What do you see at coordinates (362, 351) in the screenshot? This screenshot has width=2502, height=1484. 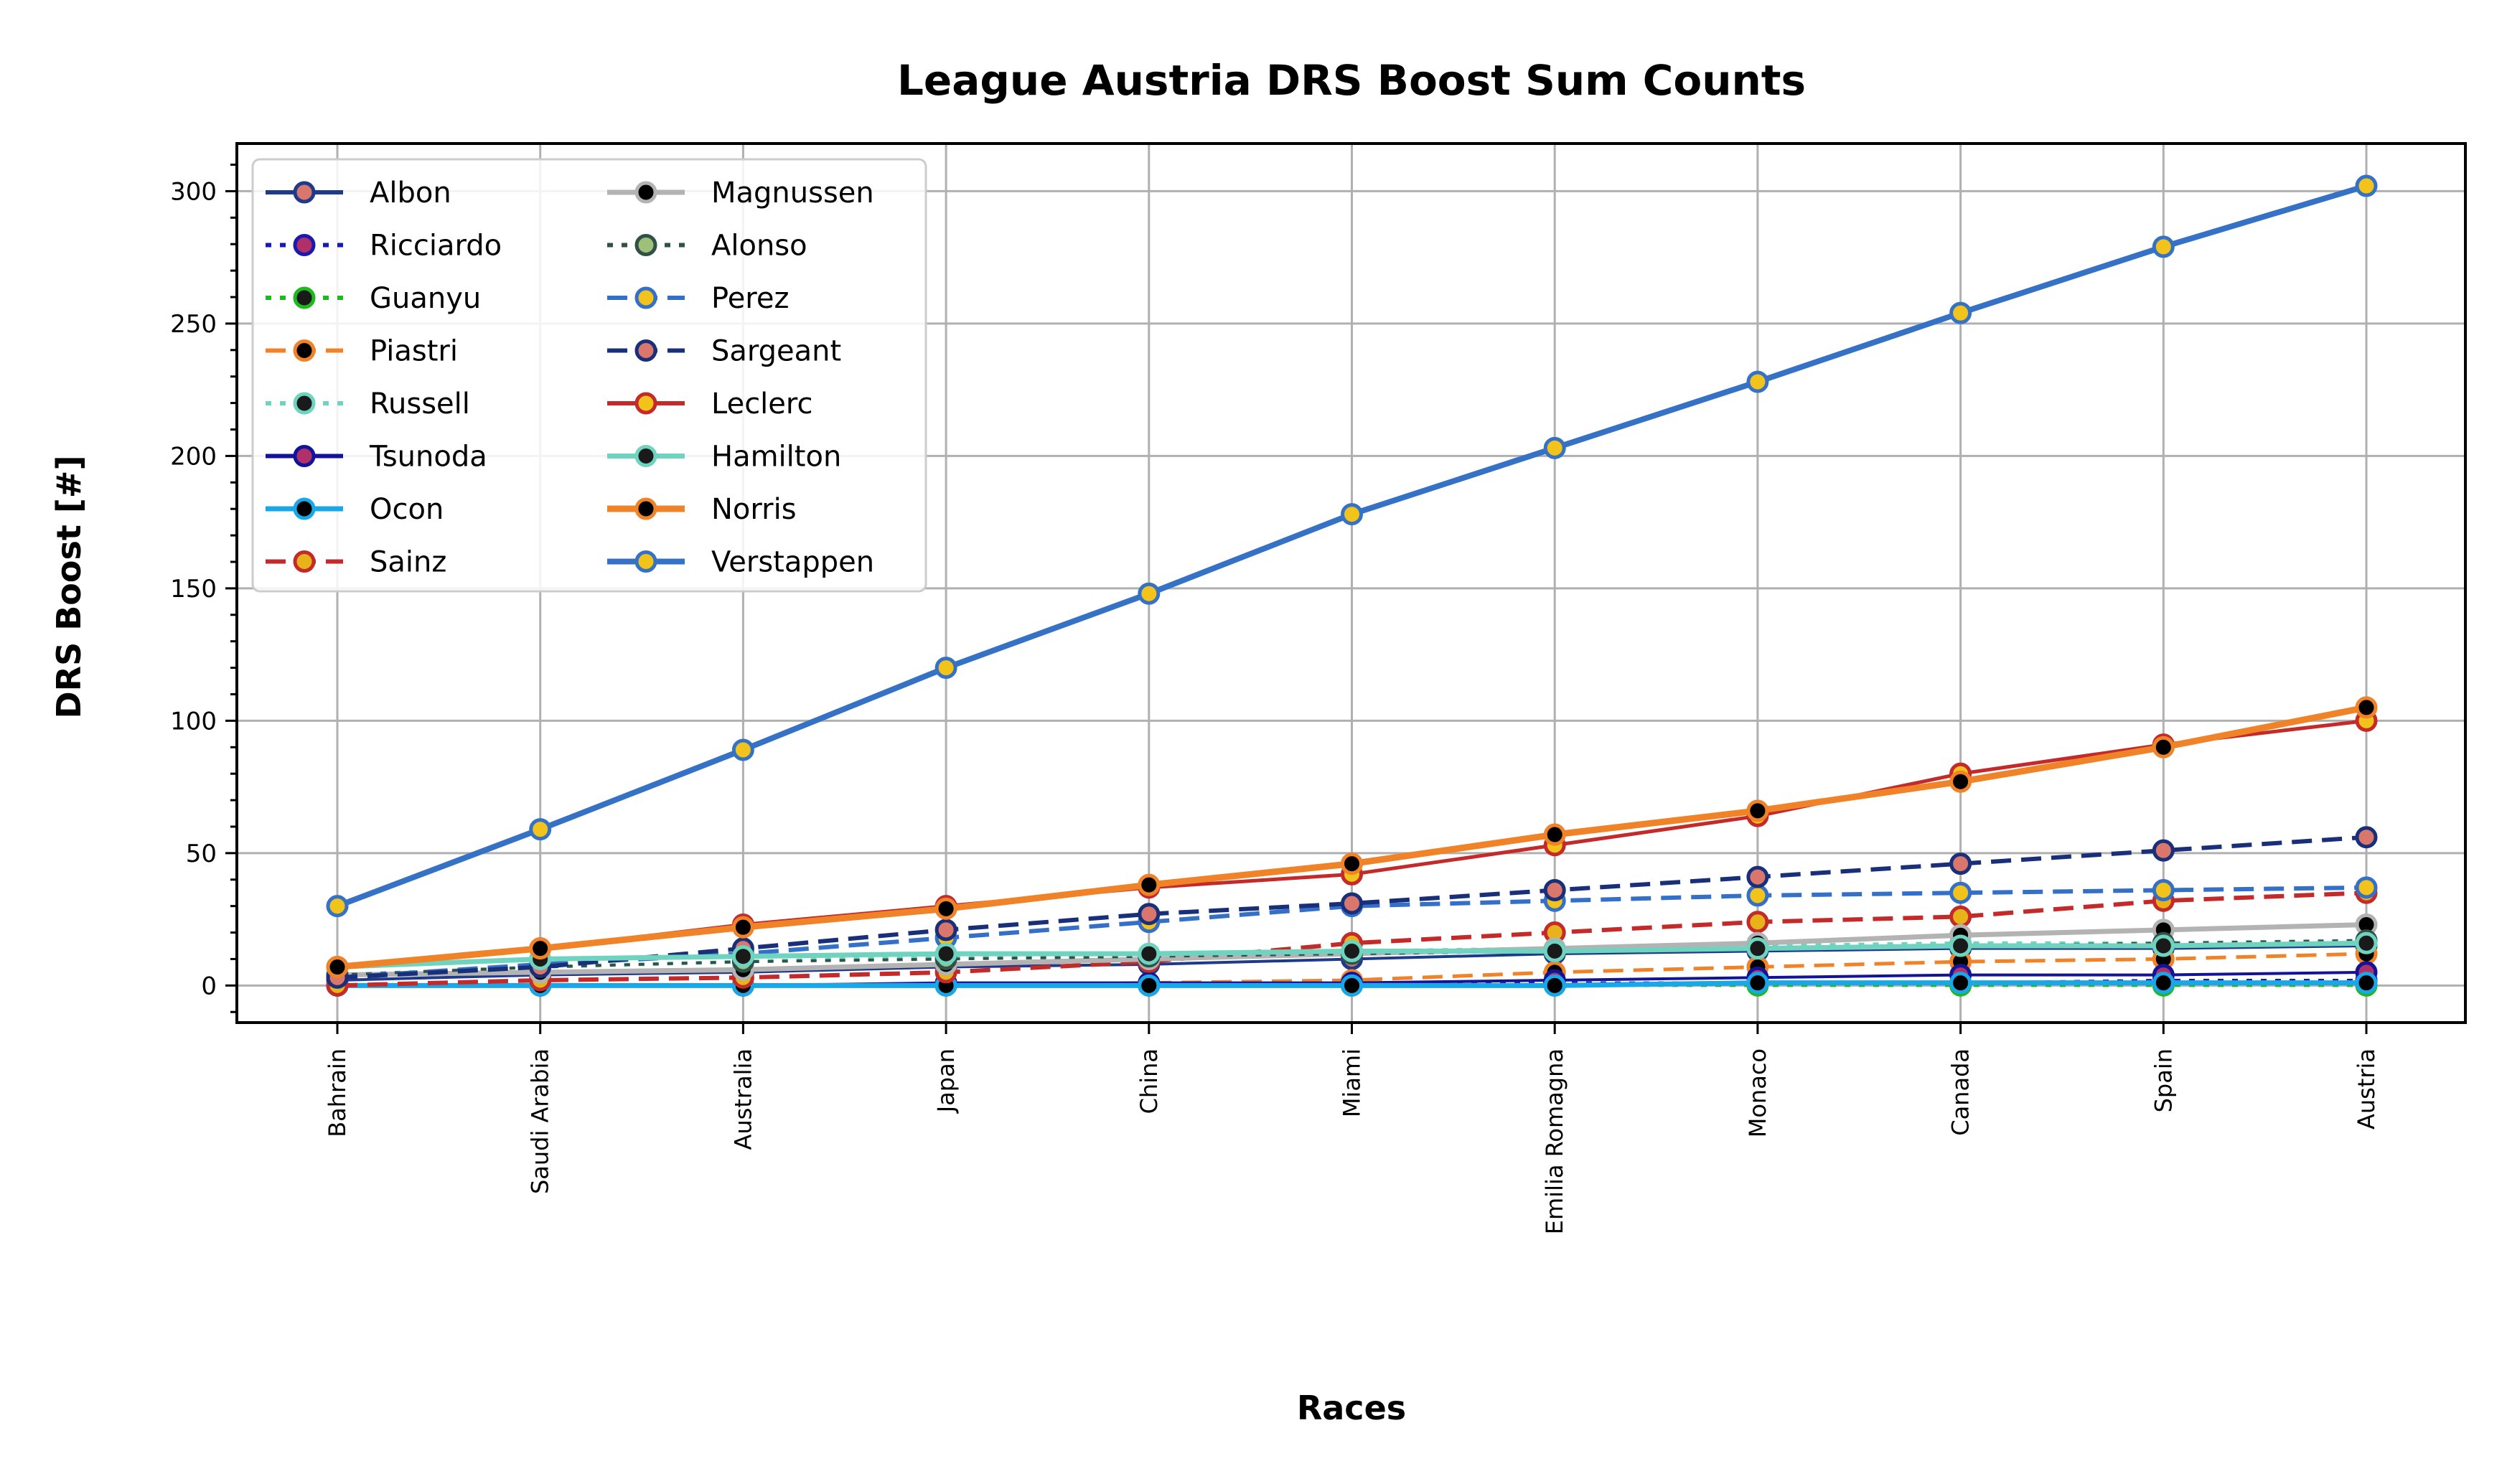 I see `legend-item-piastri: Piastri` at bounding box center [362, 351].